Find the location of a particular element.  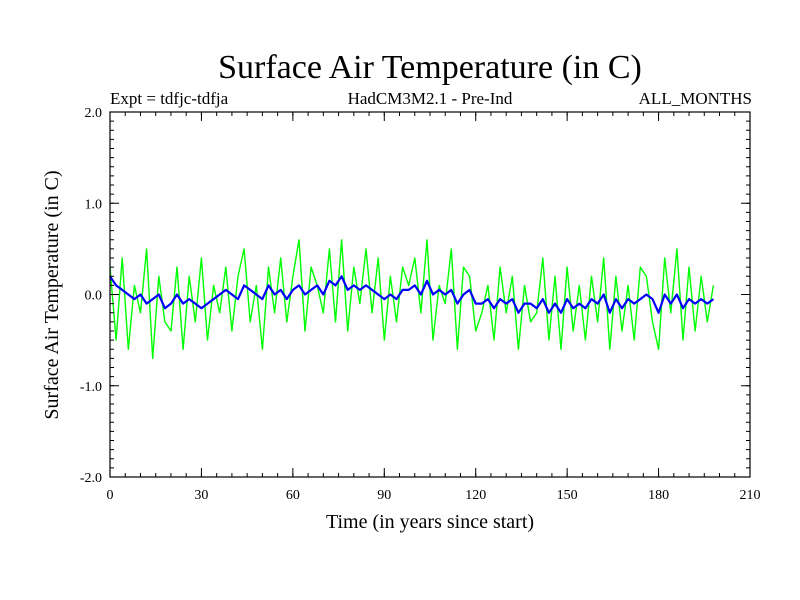

x-axis-label: Time (in years since start) is located at coordinates (430, 522).